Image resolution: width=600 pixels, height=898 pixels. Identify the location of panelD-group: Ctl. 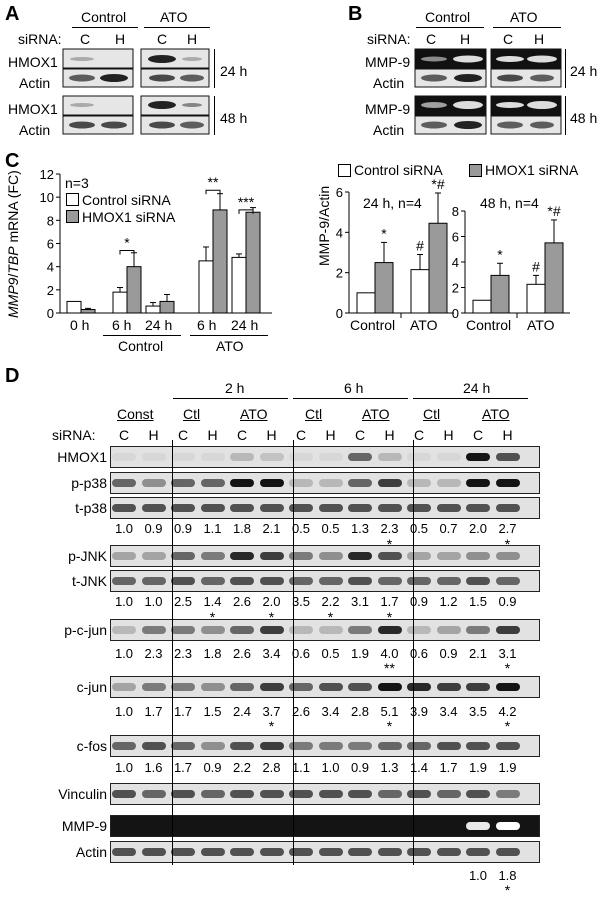
(314, 414).